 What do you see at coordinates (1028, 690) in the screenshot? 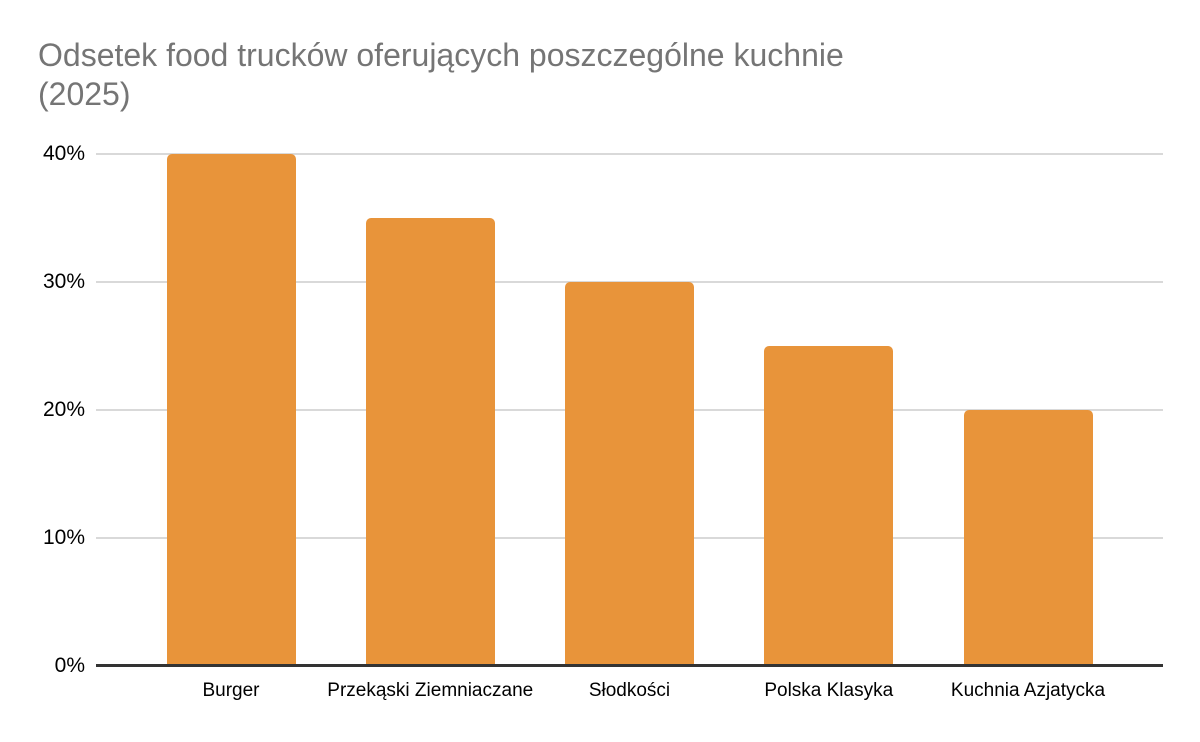
I see `x-tick-label-kuchnia-azjatycka: Kuchnia Azjatycka` at bounding box center [1028, 690].